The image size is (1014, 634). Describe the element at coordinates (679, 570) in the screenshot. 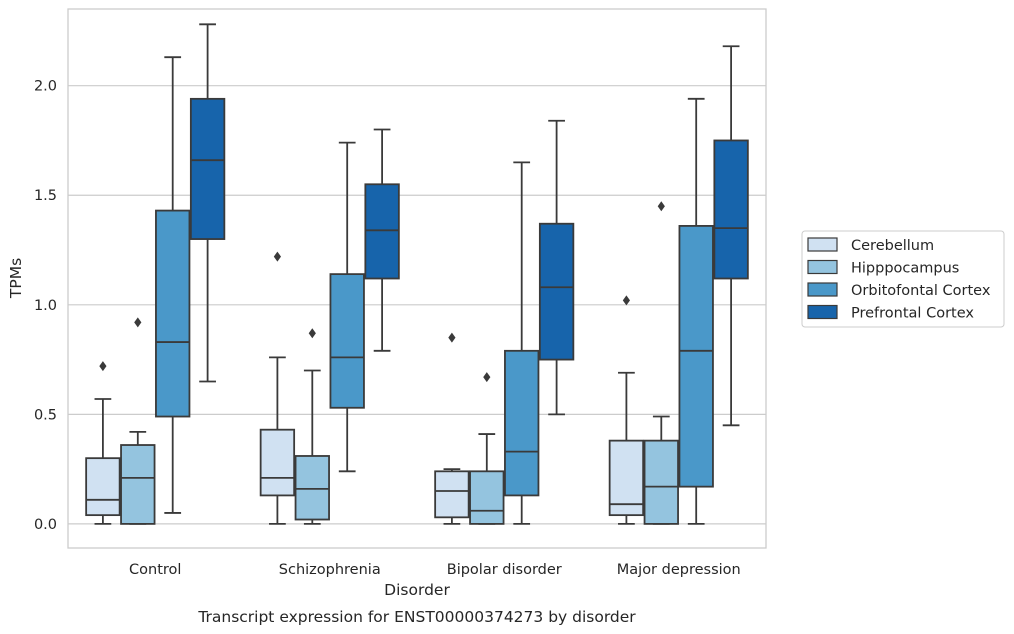

I see `x-tick-label: Major depression` at that location.